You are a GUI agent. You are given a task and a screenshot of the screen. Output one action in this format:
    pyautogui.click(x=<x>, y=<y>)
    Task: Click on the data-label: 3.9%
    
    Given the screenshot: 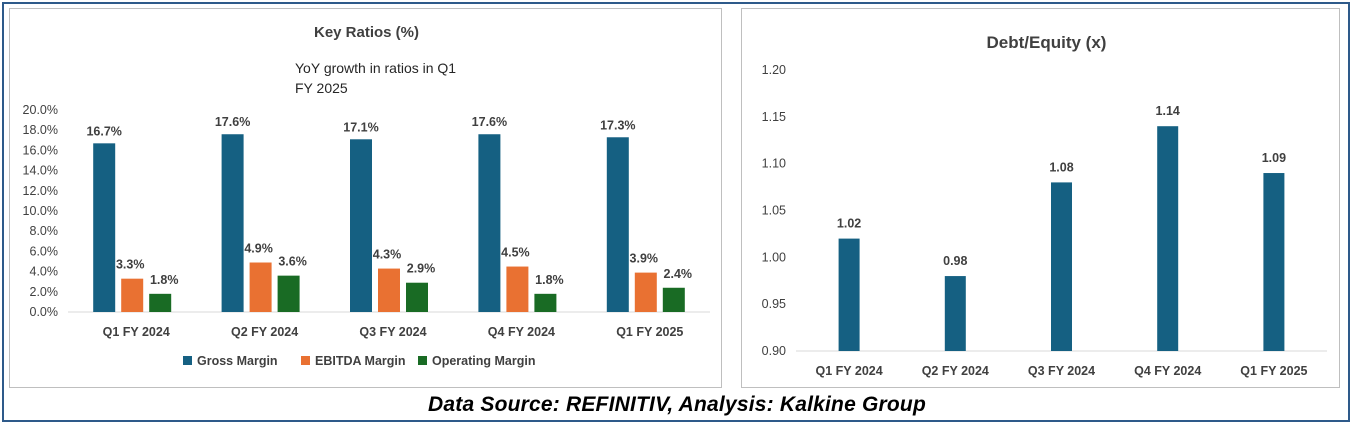 What is the action you would take?
    pyautogui.click(x=644, y=259)
    